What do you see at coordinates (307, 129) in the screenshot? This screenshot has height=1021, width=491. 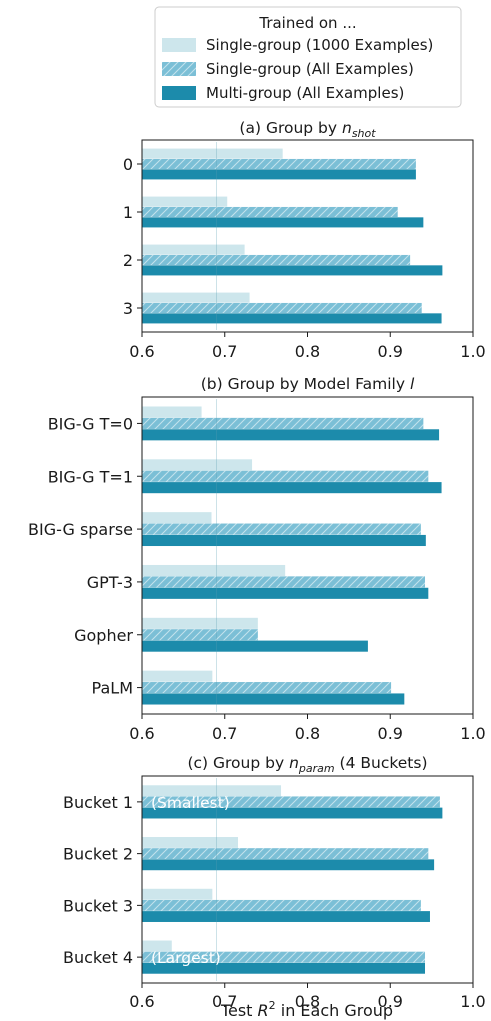 I see `panel-title: (a) Group by nshot` at bounding box center [307, 129].